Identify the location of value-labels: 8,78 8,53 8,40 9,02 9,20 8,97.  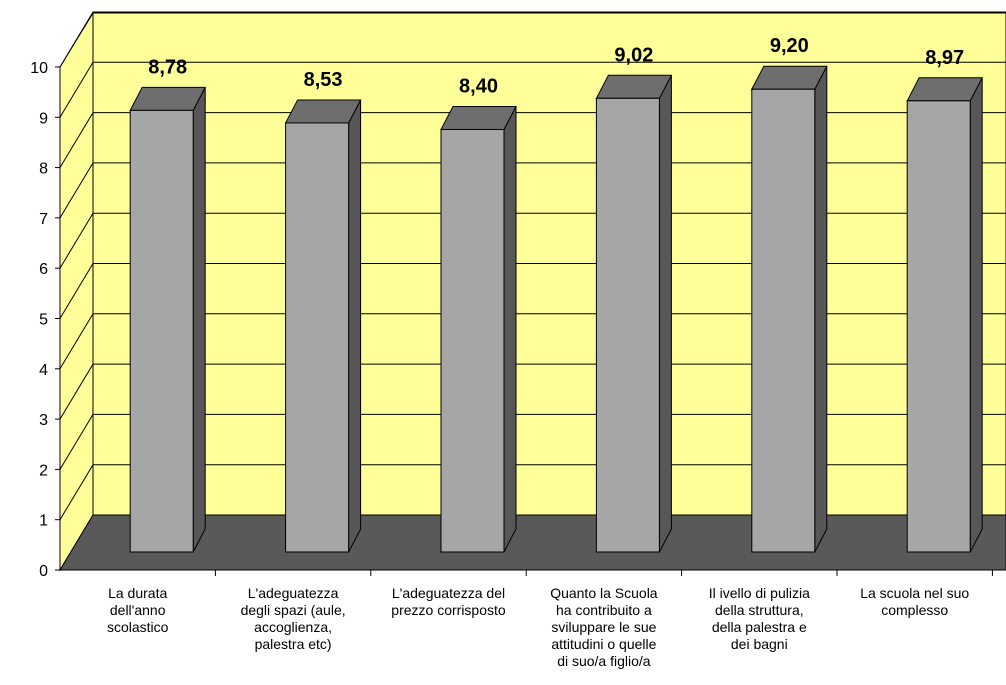
(556, 66).